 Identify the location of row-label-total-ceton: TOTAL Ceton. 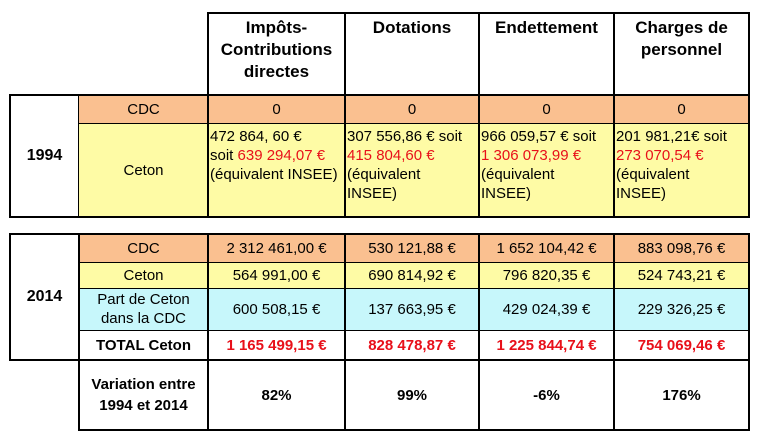
(143, 345).